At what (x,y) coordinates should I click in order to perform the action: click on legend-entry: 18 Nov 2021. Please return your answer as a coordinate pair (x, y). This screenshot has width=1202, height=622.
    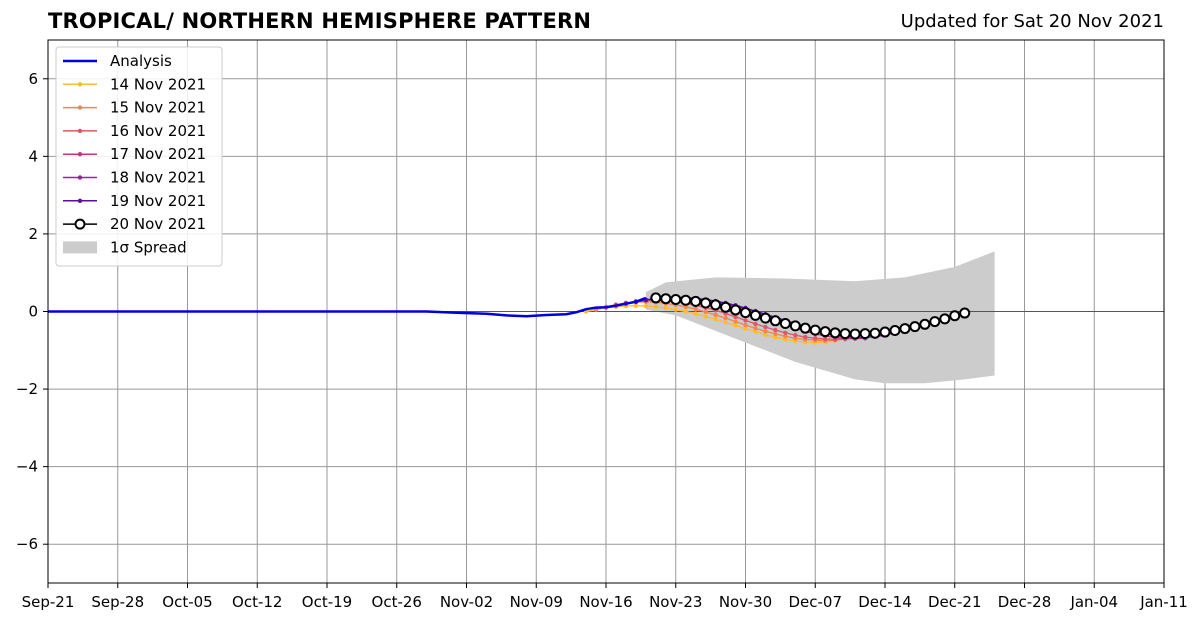
    Looking at the image, I should click on (134, 178).